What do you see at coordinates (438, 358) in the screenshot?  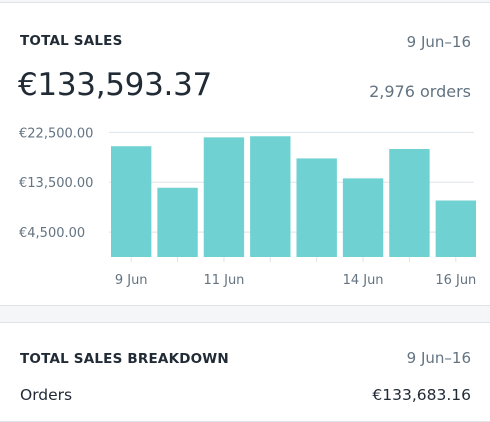 I see `breakdown-date-range: 9 Jun–16` at bounding box center [438, 358].